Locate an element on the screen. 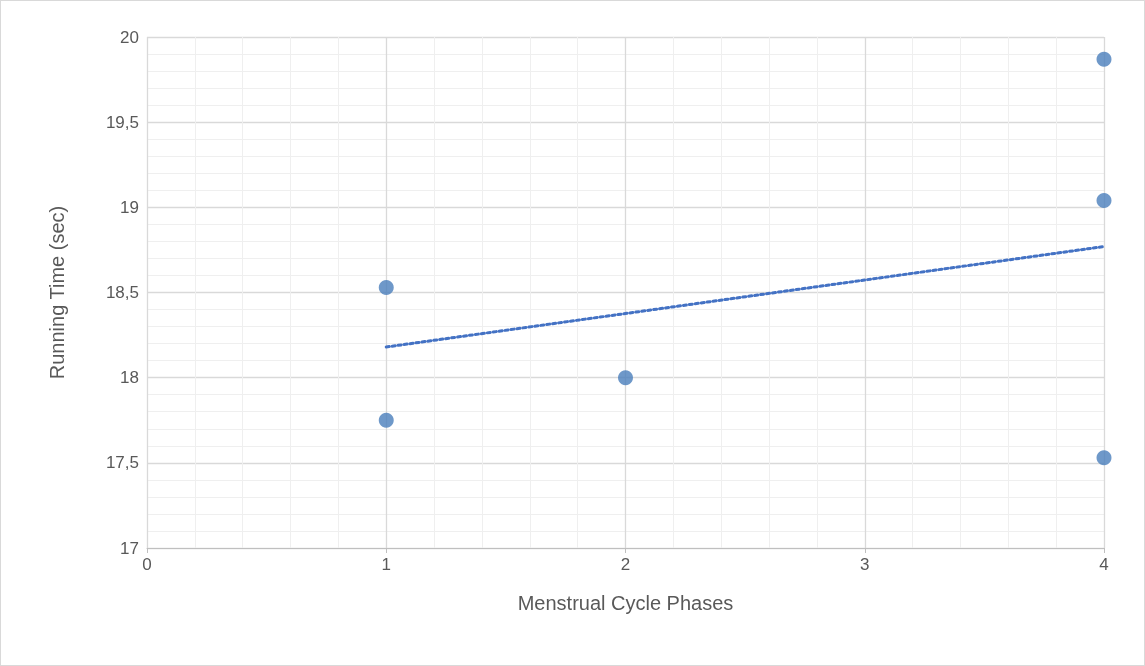 Image resolution: width=1145 pixels, height=666 pixels. y-tick-label: 18,5 is located at coordinates (122, 292).